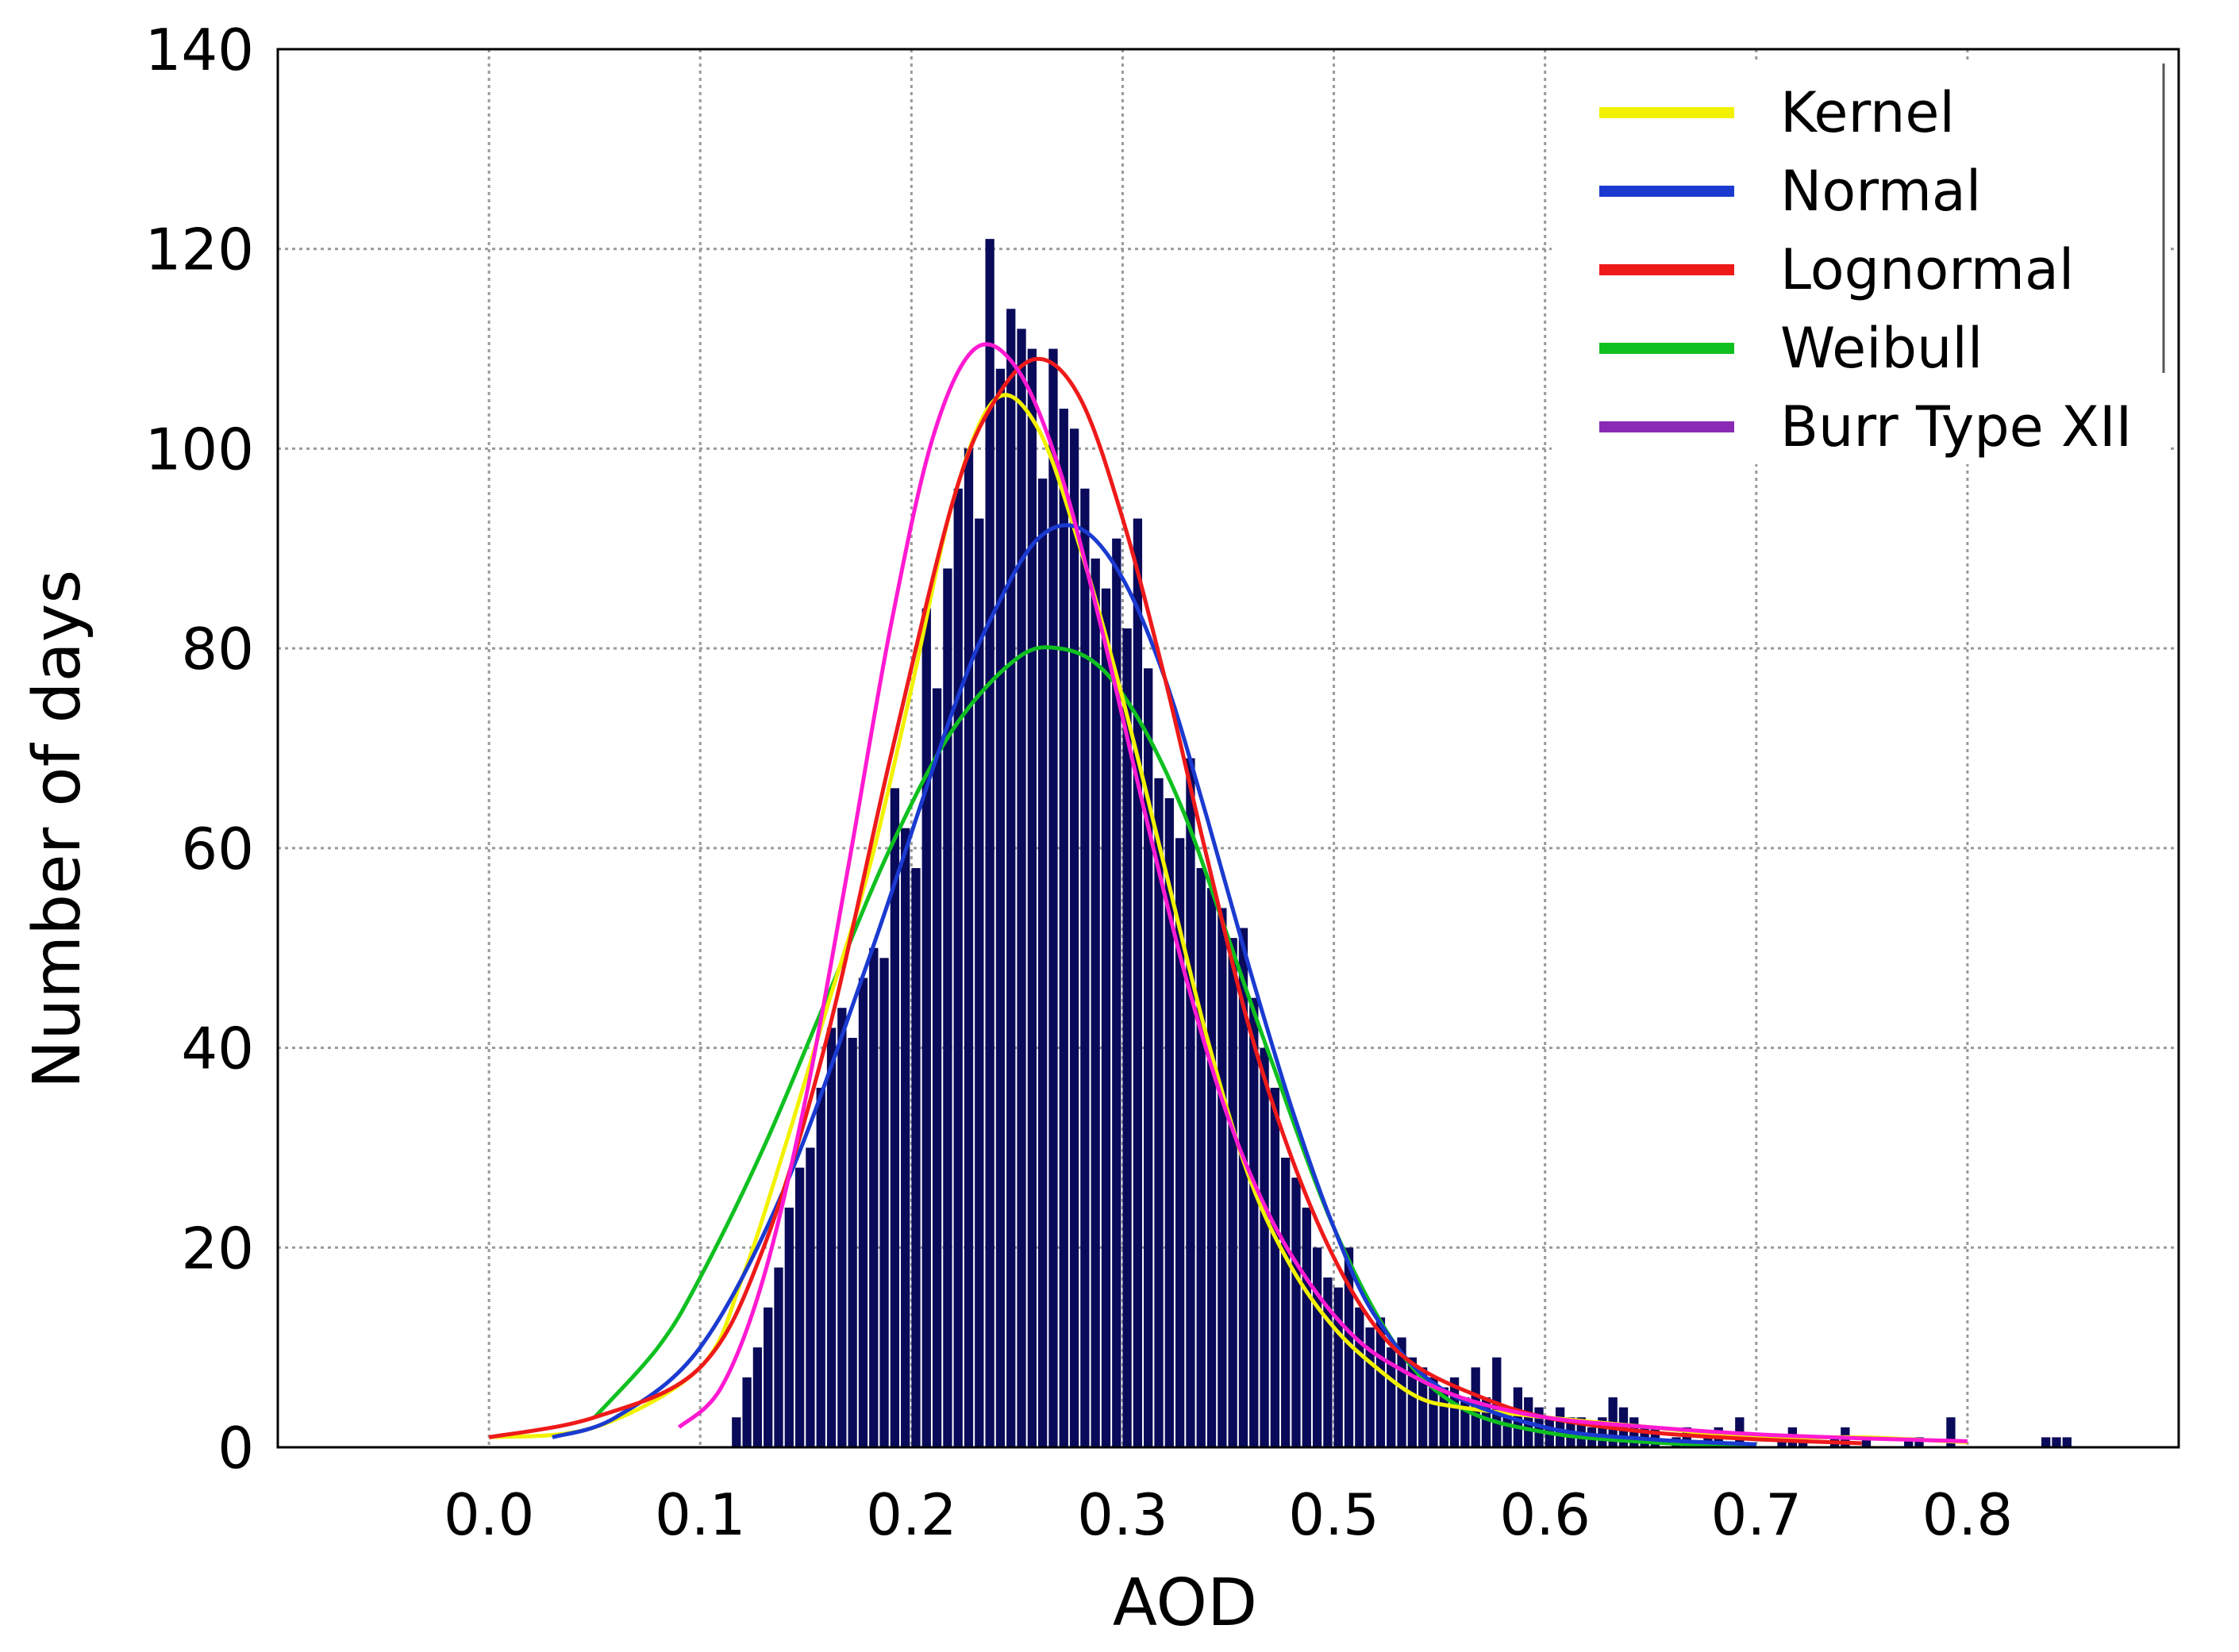 Image resolution: width=2239 pixels, height=1652 pixels. I want to click on legend-label-weibull: Weibull, so click(1881, 348).